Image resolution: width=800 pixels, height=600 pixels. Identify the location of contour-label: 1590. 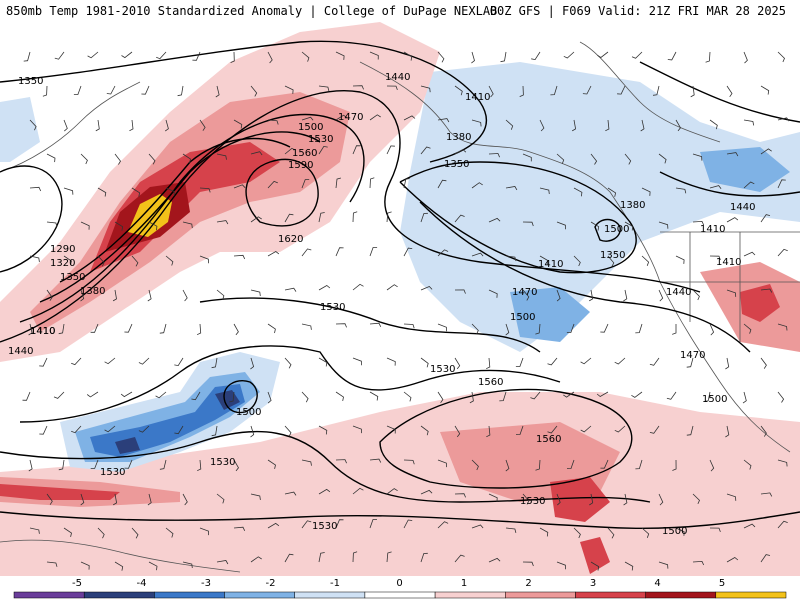
(300, 165).